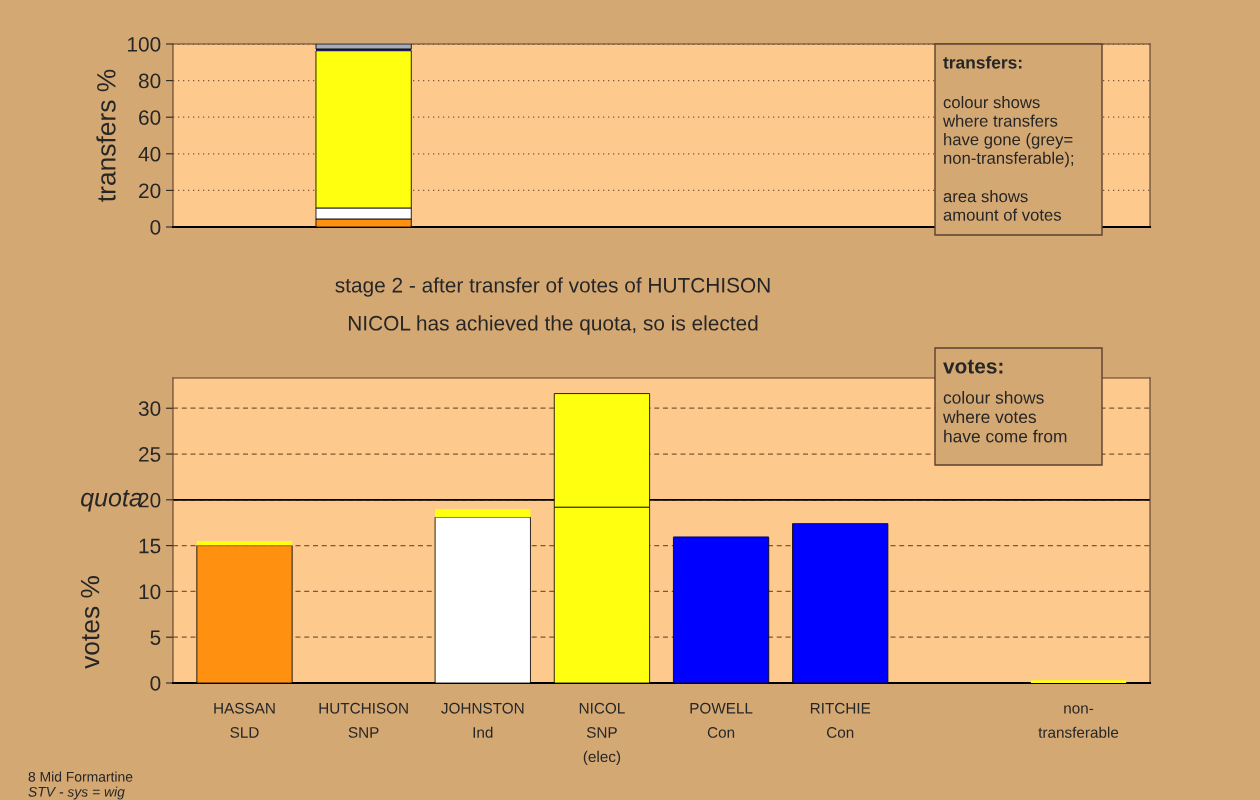  Describe the element at coordinates (1078, 721) in the screenshot. I see `x-tick-label: non- transferable` at that location.